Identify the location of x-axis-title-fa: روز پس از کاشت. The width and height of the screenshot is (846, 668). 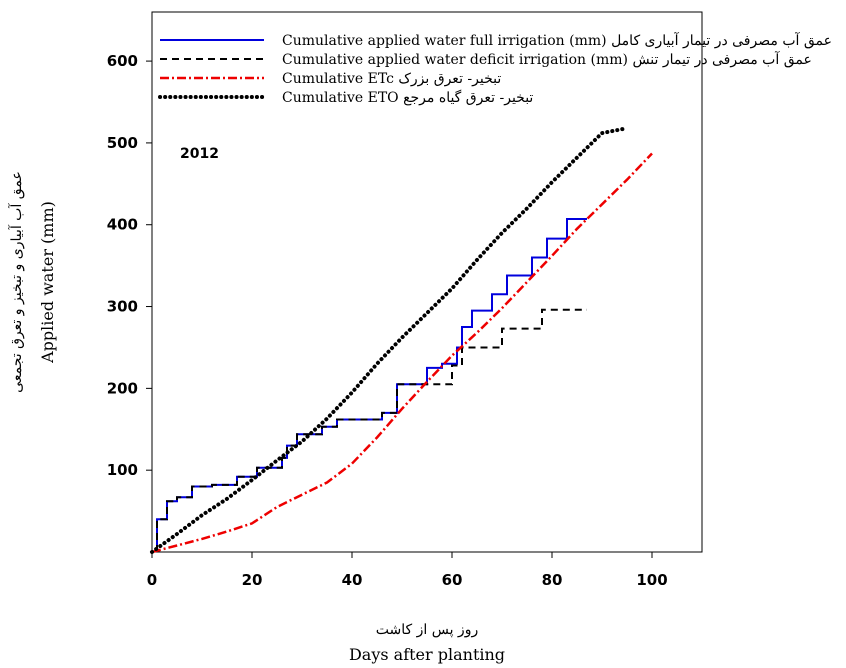
(427, 630).